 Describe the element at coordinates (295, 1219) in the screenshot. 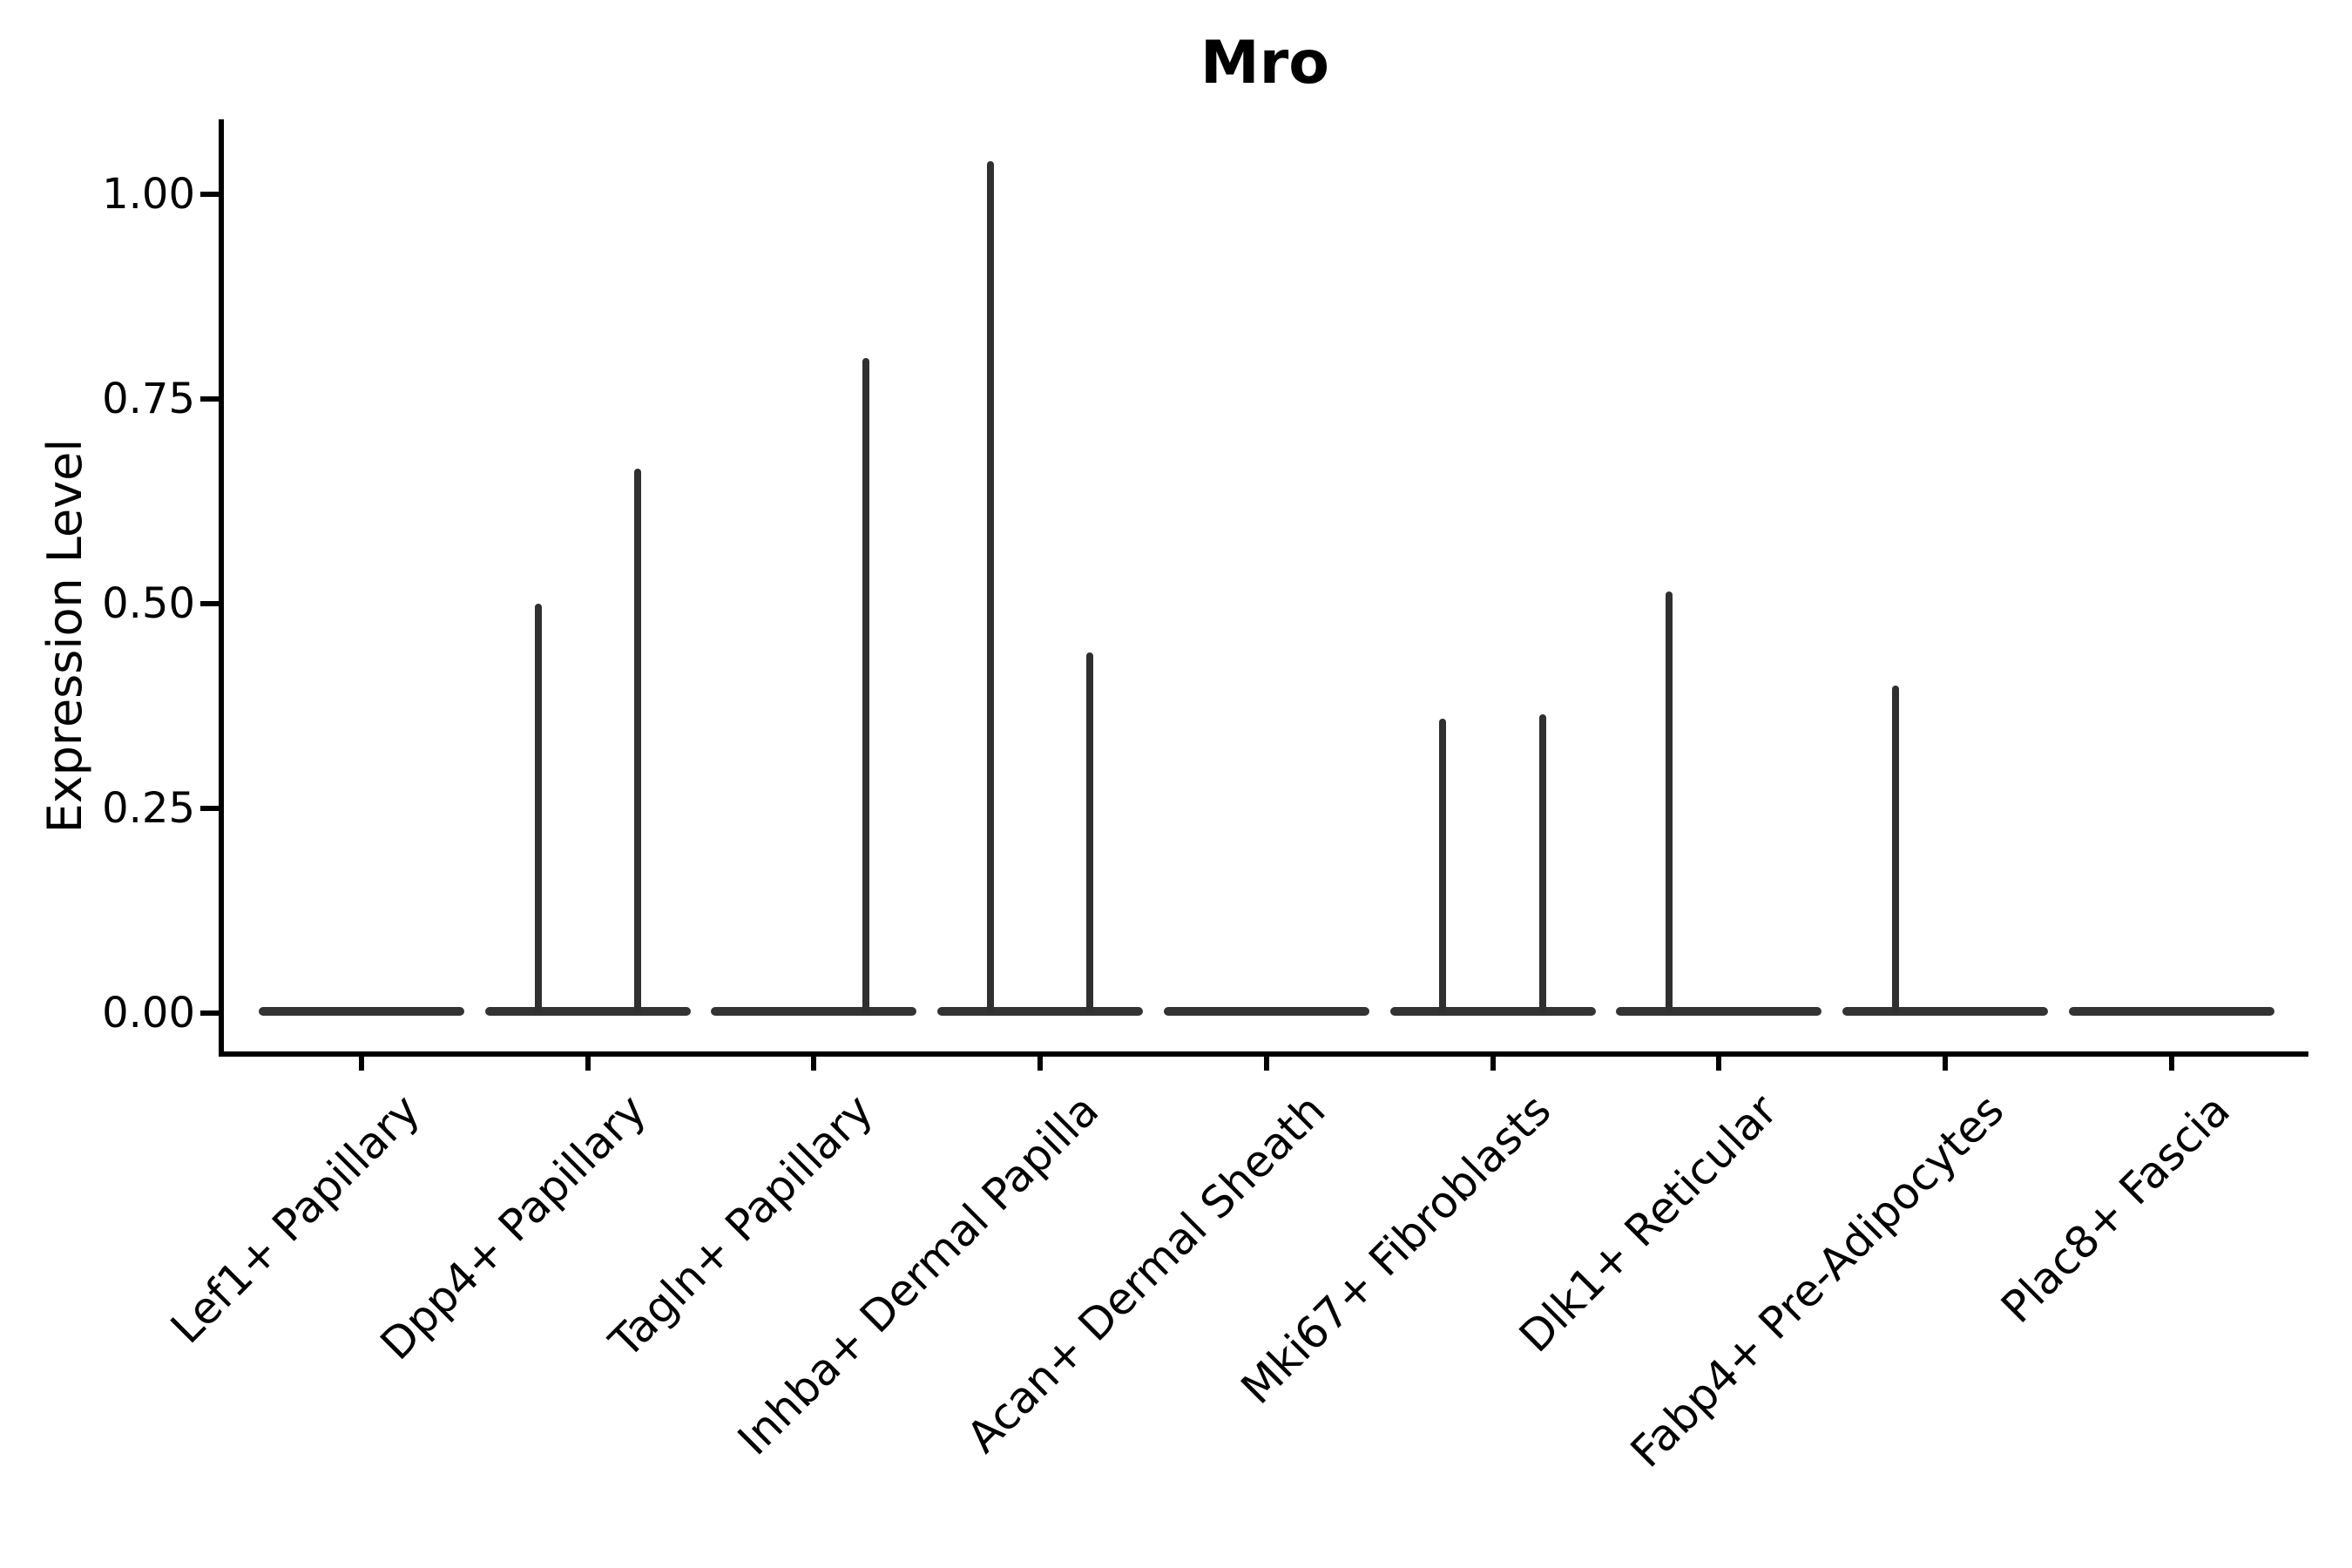

I see `x-tick-label: Lef1+ Papillary` at that location.